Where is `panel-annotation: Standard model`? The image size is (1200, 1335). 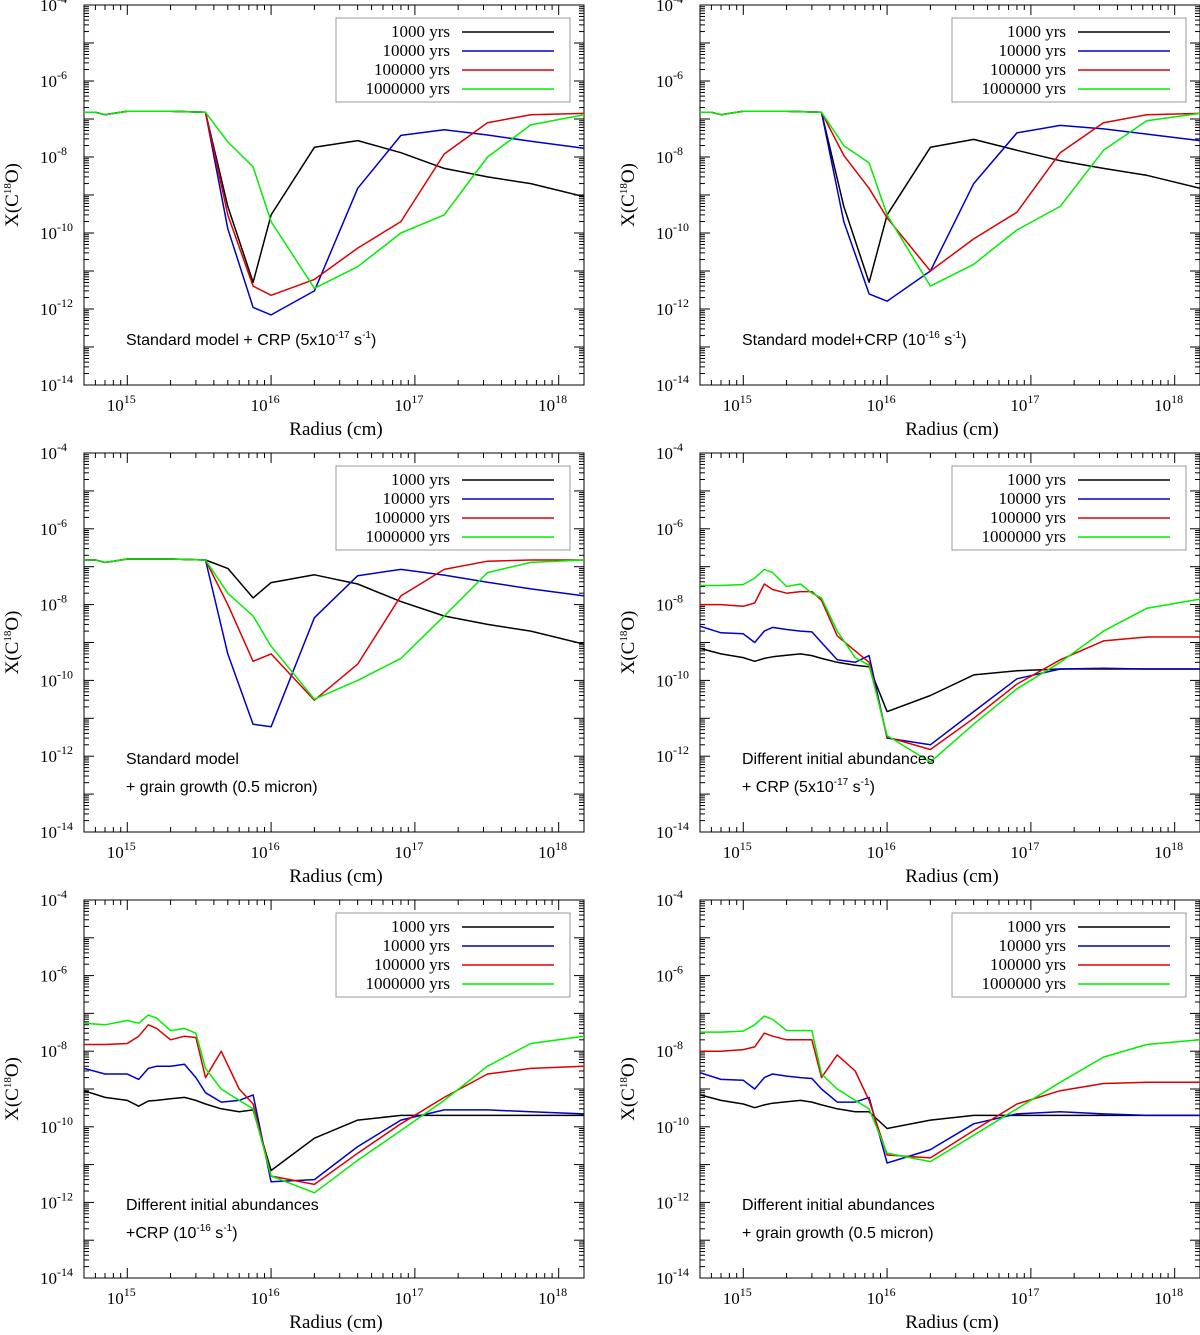
panel-annotation: Standard model is located at coordinates (182, 759).